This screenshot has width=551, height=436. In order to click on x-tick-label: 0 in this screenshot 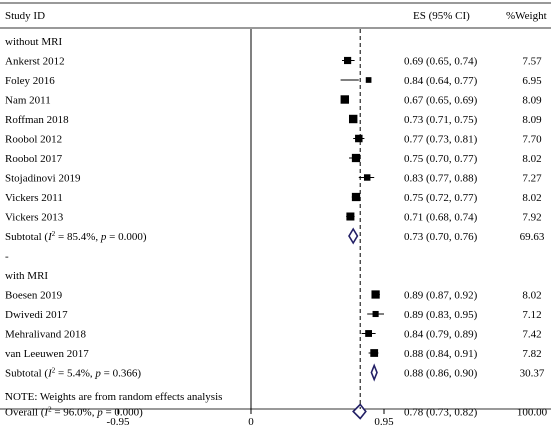, I will do `click(251, 422)`.